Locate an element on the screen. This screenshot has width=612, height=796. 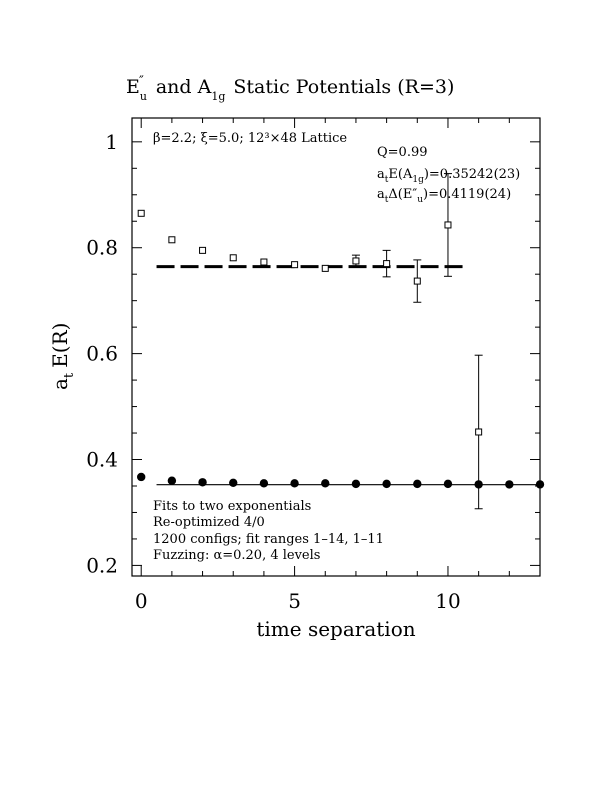
x-tick-label: 0 is located at coordinates (141, 601).